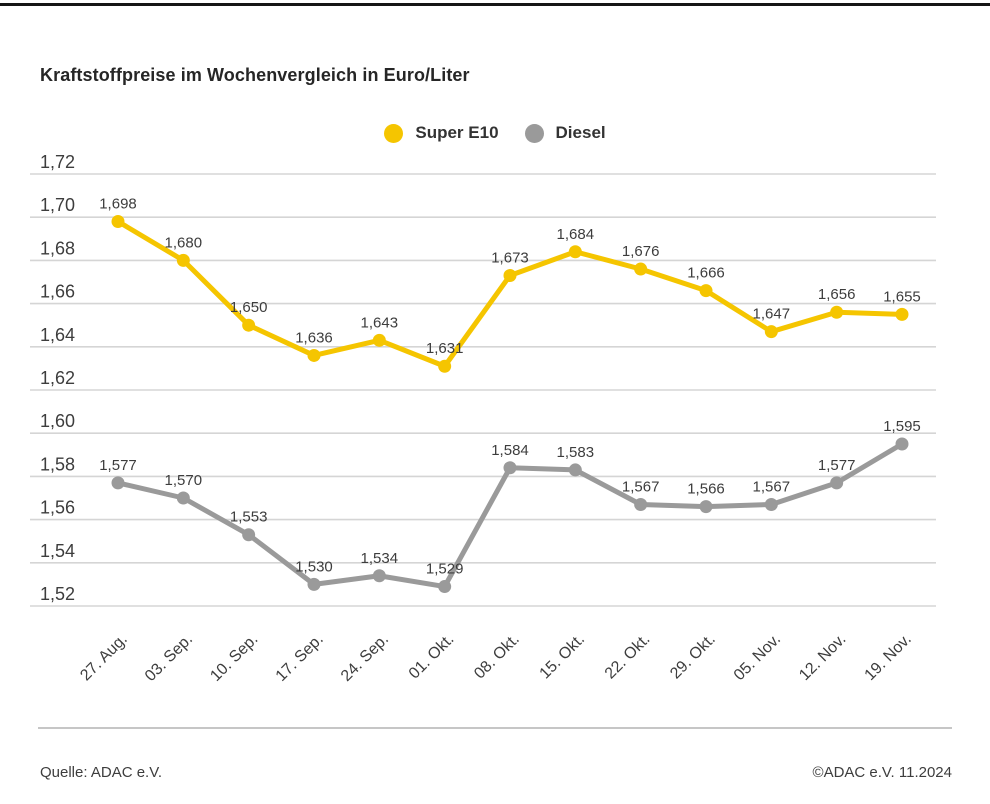  What do you see at coordinates (57, 594) in the screenshot?
I see `y-axis-tick-label: 1,52` at bounding box center [57, 594].